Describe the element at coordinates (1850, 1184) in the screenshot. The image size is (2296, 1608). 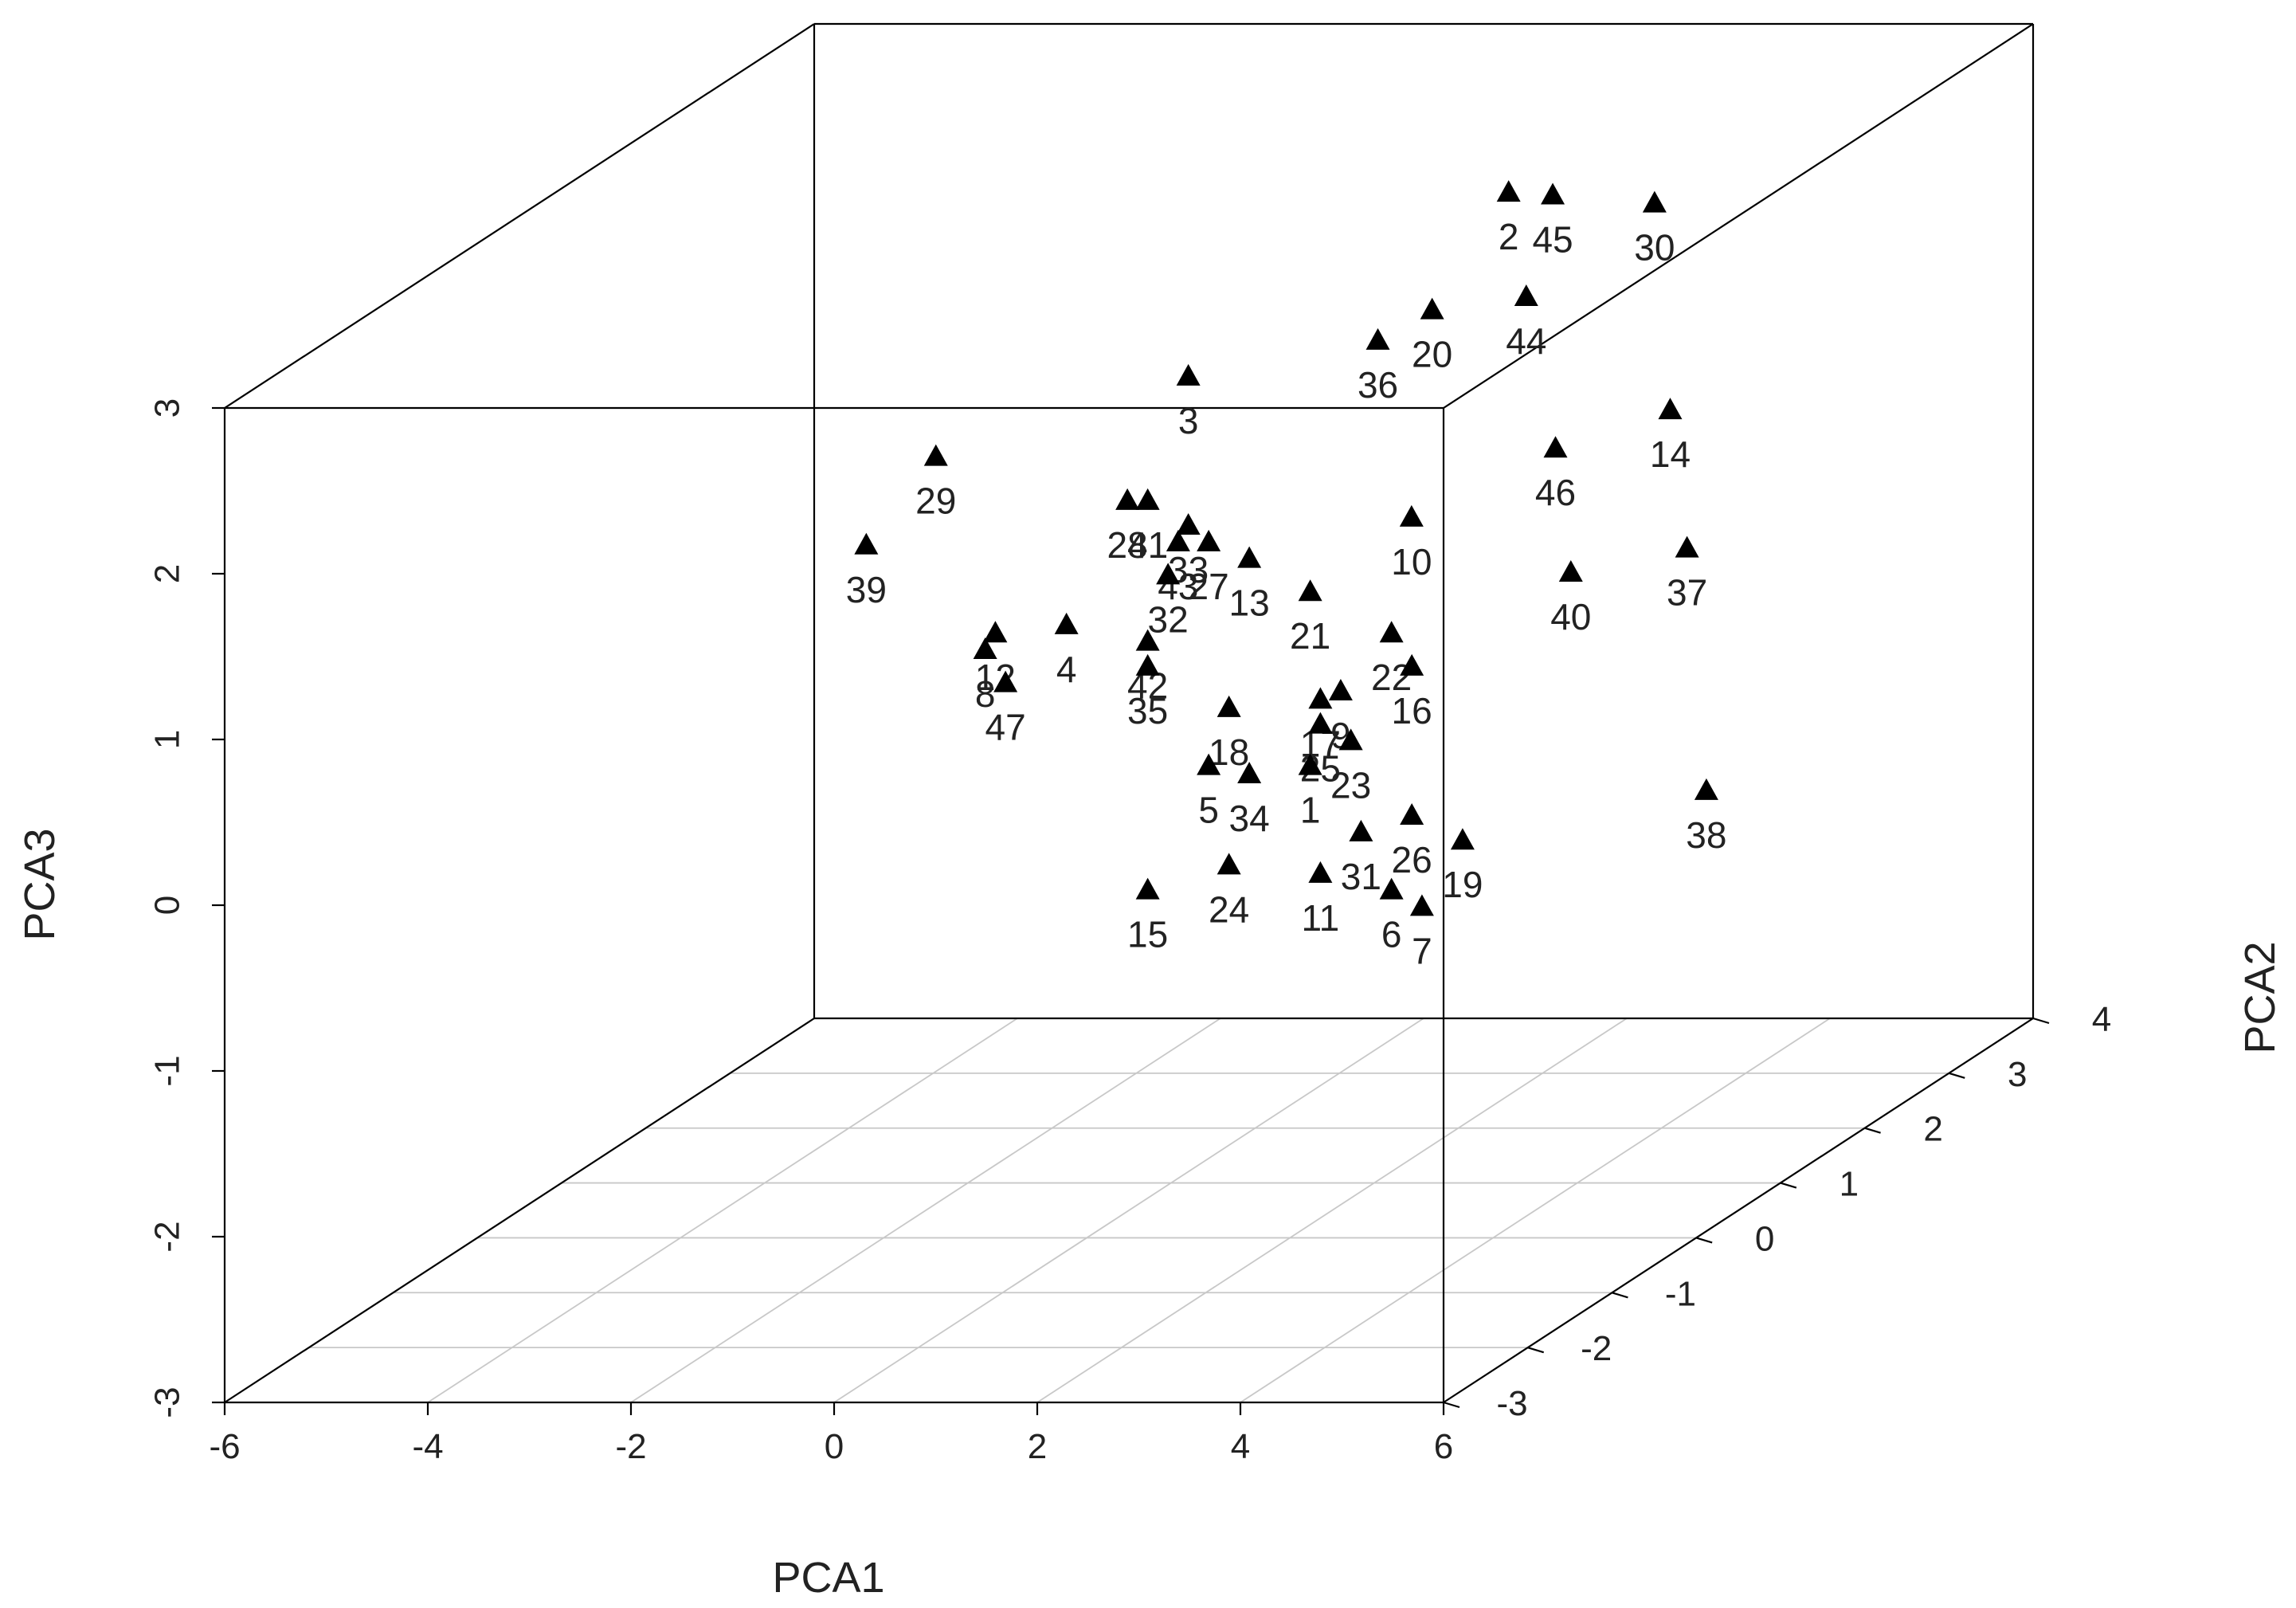
I see `y-tick-label: 1` at that location.